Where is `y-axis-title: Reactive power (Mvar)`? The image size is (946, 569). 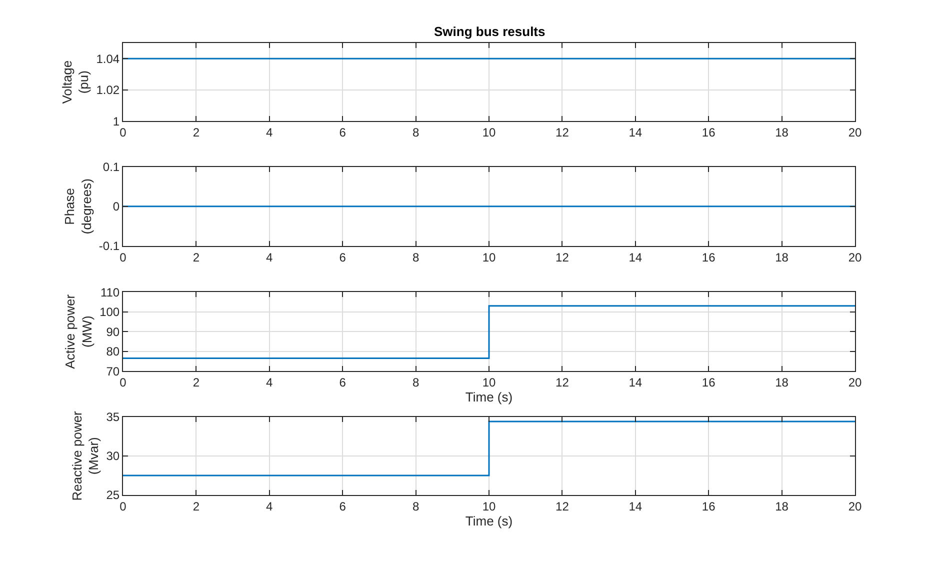
y-axis-title: Reactive power (Mvar) is located at coordinates (85, 455).